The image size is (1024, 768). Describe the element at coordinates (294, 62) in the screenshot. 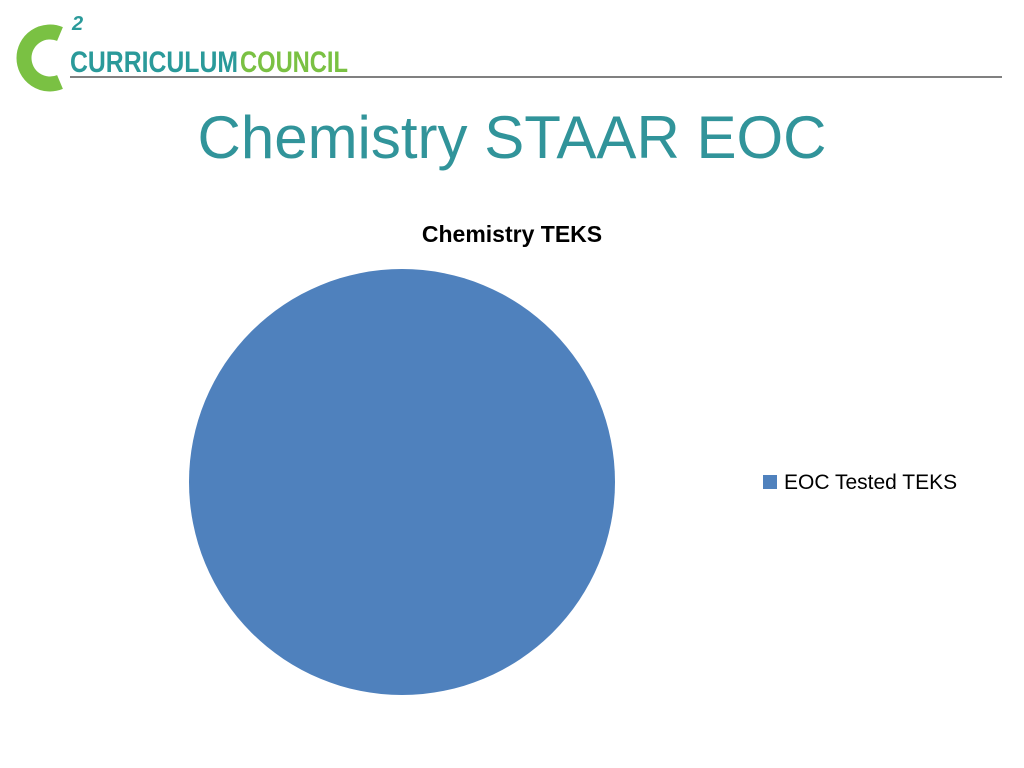

I see `logo-word: COUNCIL` at that location.